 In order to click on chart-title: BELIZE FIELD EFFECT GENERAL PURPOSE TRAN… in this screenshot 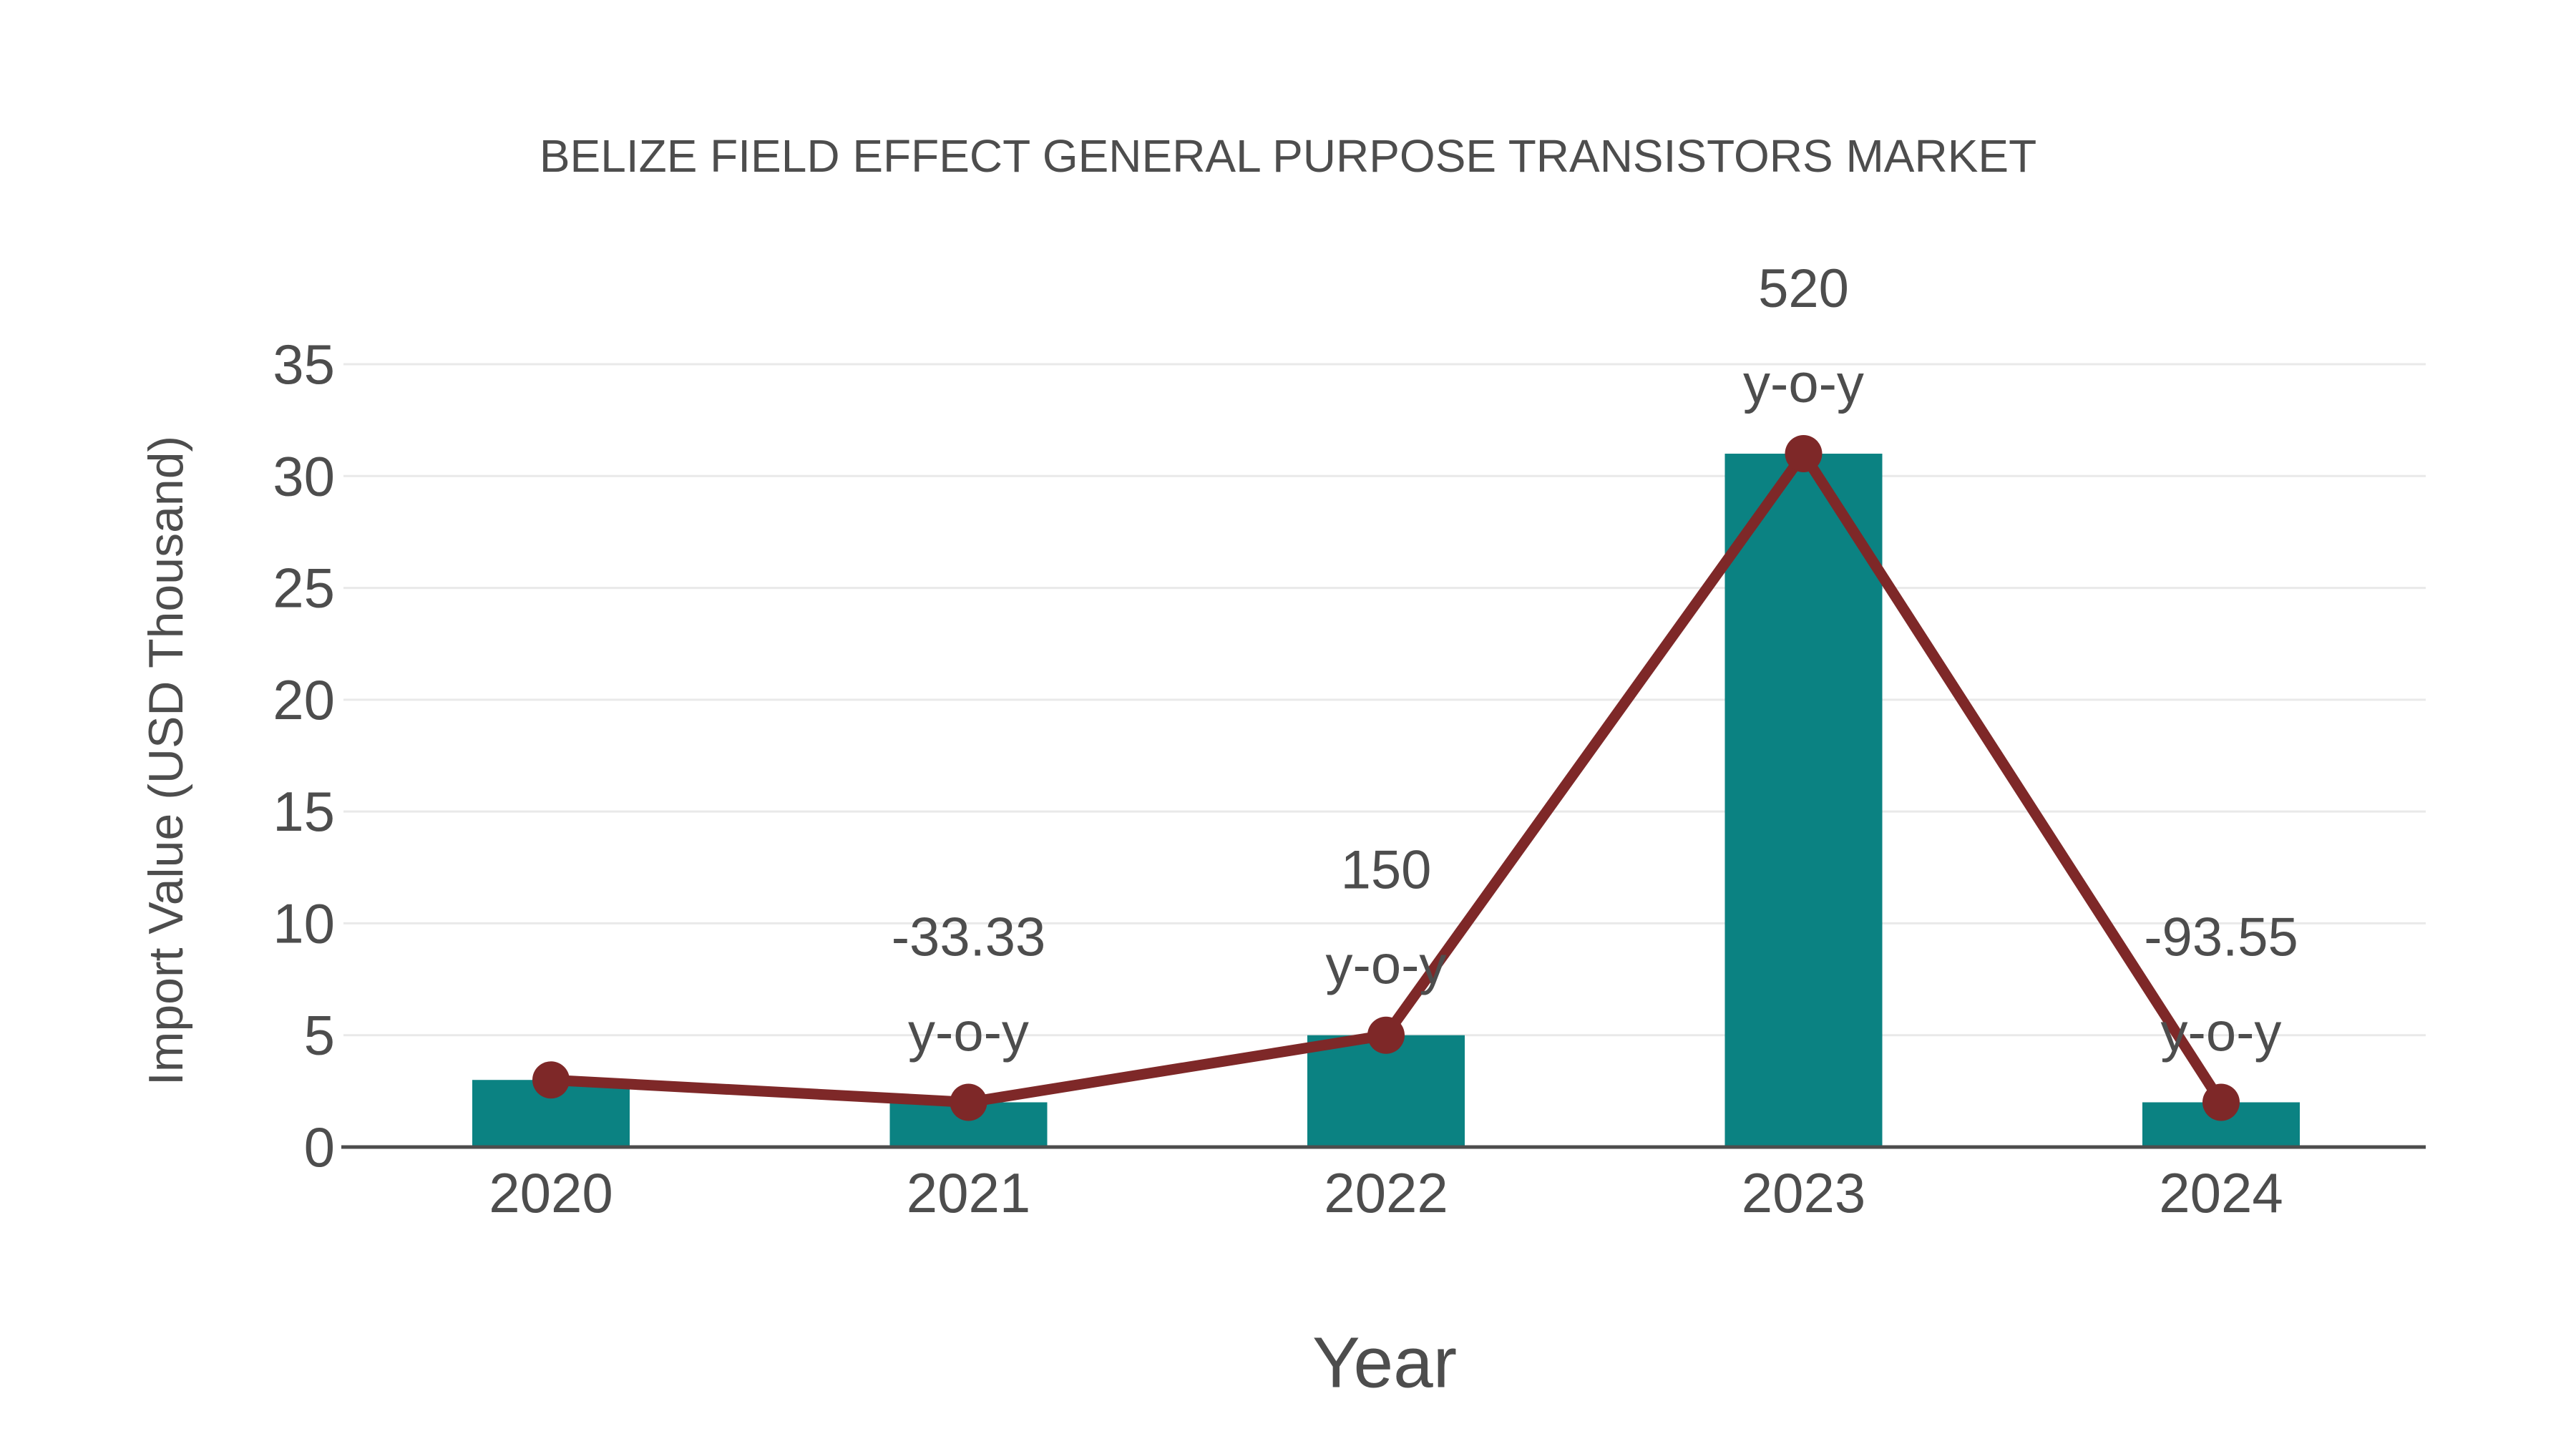, I will do `click(1288, 156)`.